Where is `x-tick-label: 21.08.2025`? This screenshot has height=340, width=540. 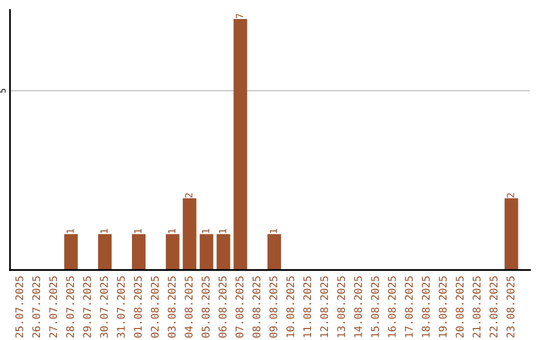
x-tick-label: 21.08.2025 is located at coordinates (476, 307).